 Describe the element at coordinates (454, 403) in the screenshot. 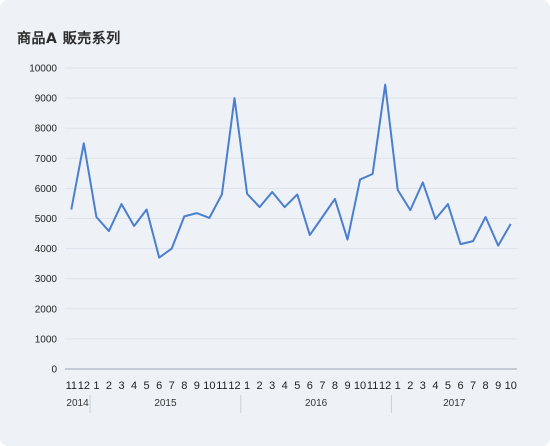

I see `year-label: 2017` at that location.